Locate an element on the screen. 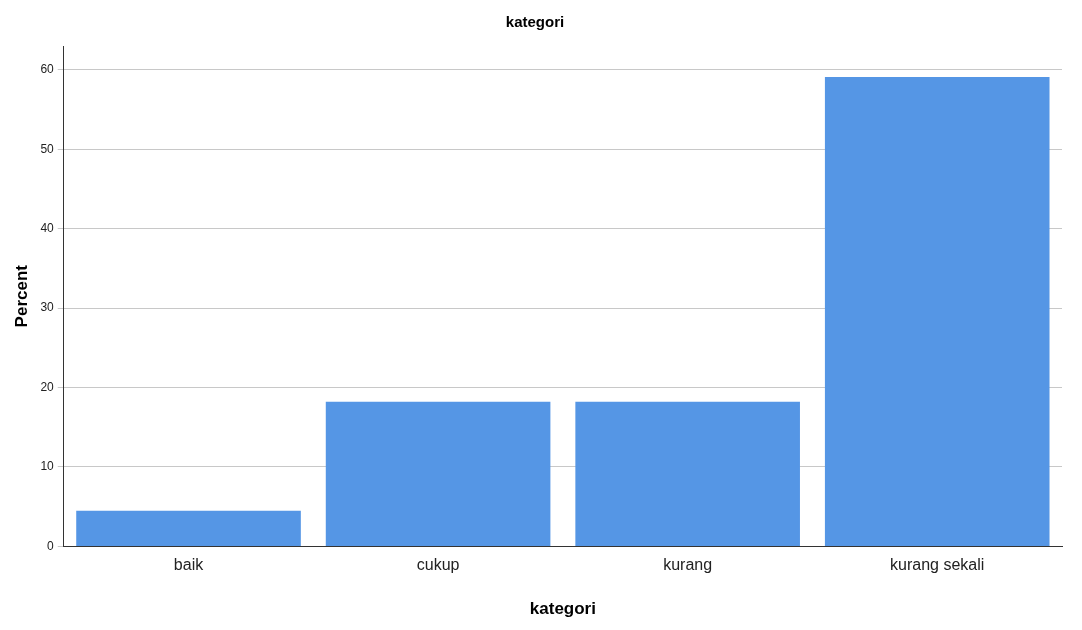 This screenshot has height=630, width=1082. x-axis-title: kategori is located at coordinates (562, 609).